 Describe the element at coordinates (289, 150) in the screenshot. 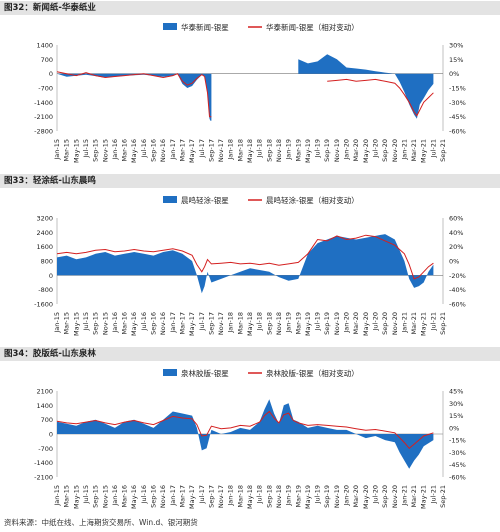

I see `x-tick-label: Jan-19` at that location.